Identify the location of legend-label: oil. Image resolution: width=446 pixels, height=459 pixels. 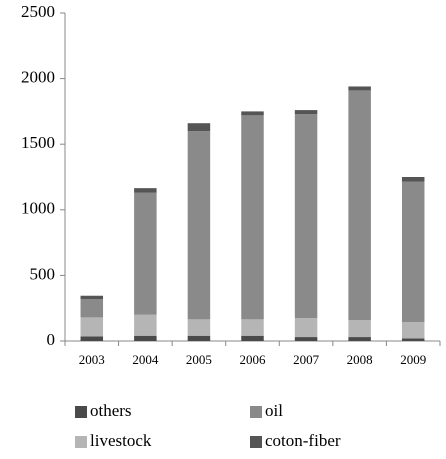
(274, 410).